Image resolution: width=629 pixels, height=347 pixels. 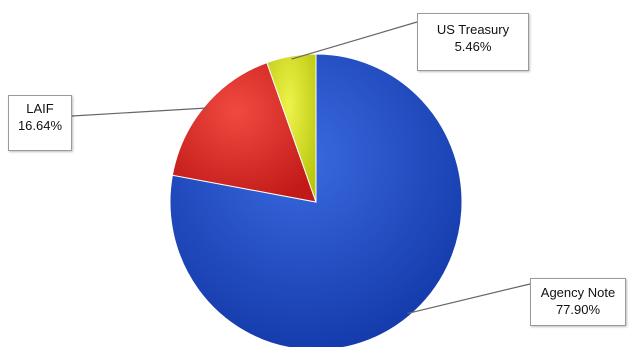 What do you see at coordinates (354, 40) in the screenshot?
I see `leader-line-us-treasury` at bounding box center [354, 40].